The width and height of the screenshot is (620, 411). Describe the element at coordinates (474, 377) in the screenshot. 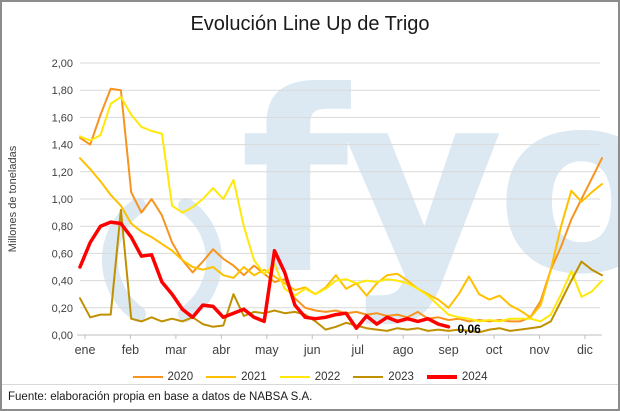

I see `legend-label-2024: 2024` at that location.